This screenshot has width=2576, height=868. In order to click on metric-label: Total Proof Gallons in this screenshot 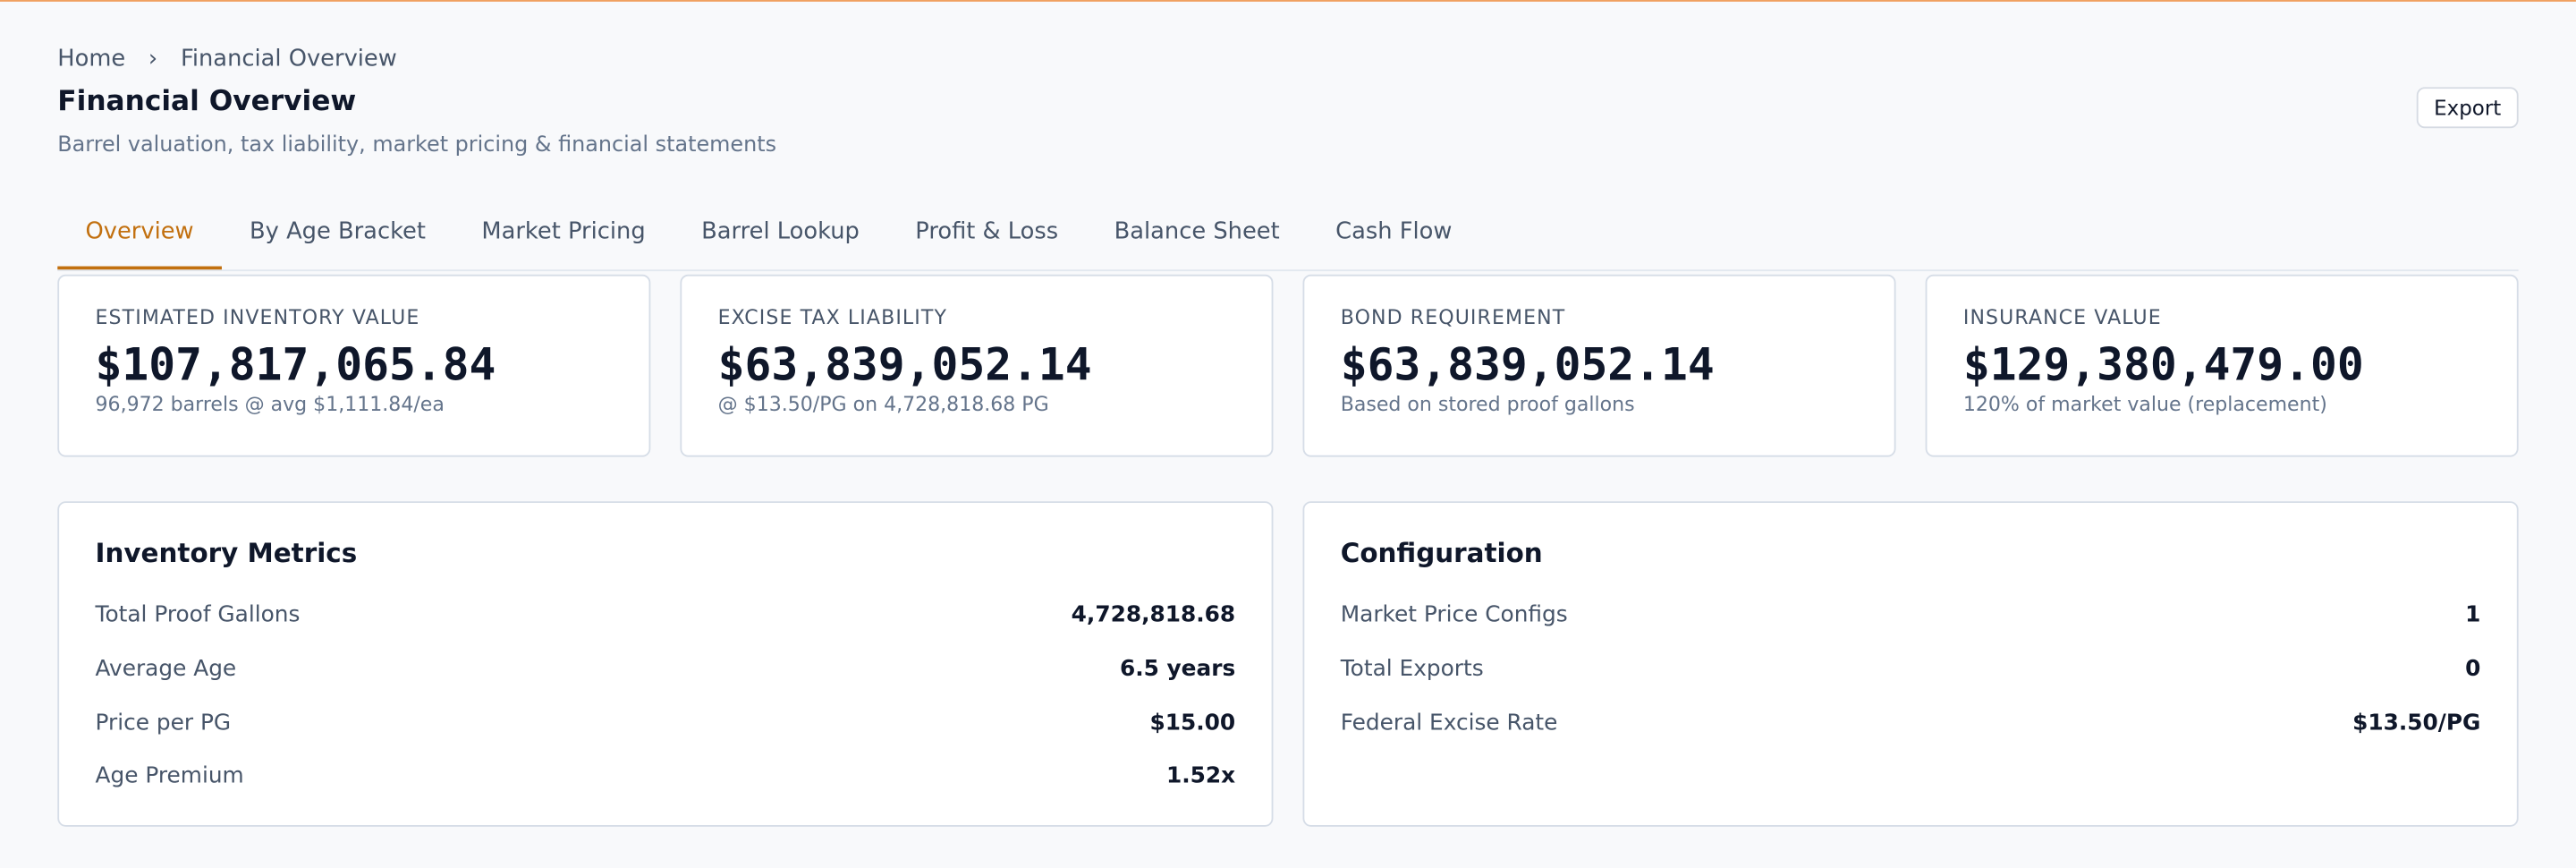, I will do `click(198, 615)`.